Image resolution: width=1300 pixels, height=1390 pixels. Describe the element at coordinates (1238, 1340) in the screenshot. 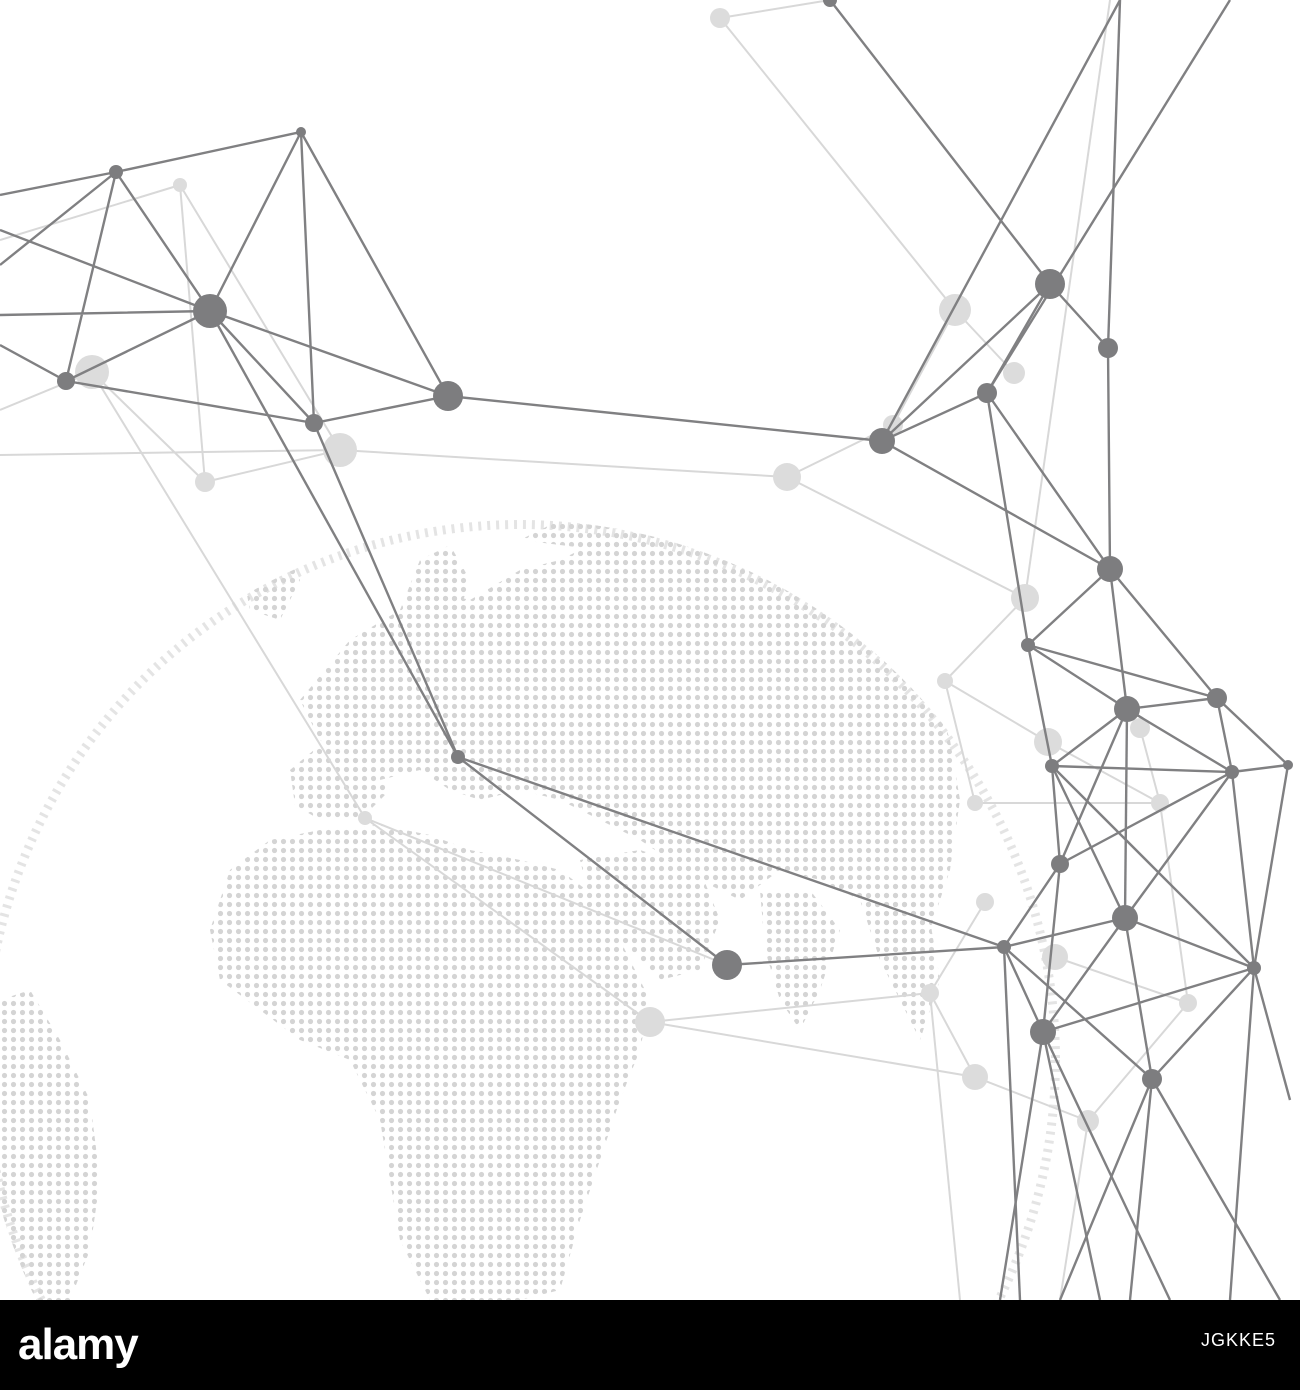

I see `stock-image-id: JGKKE5` at that location.